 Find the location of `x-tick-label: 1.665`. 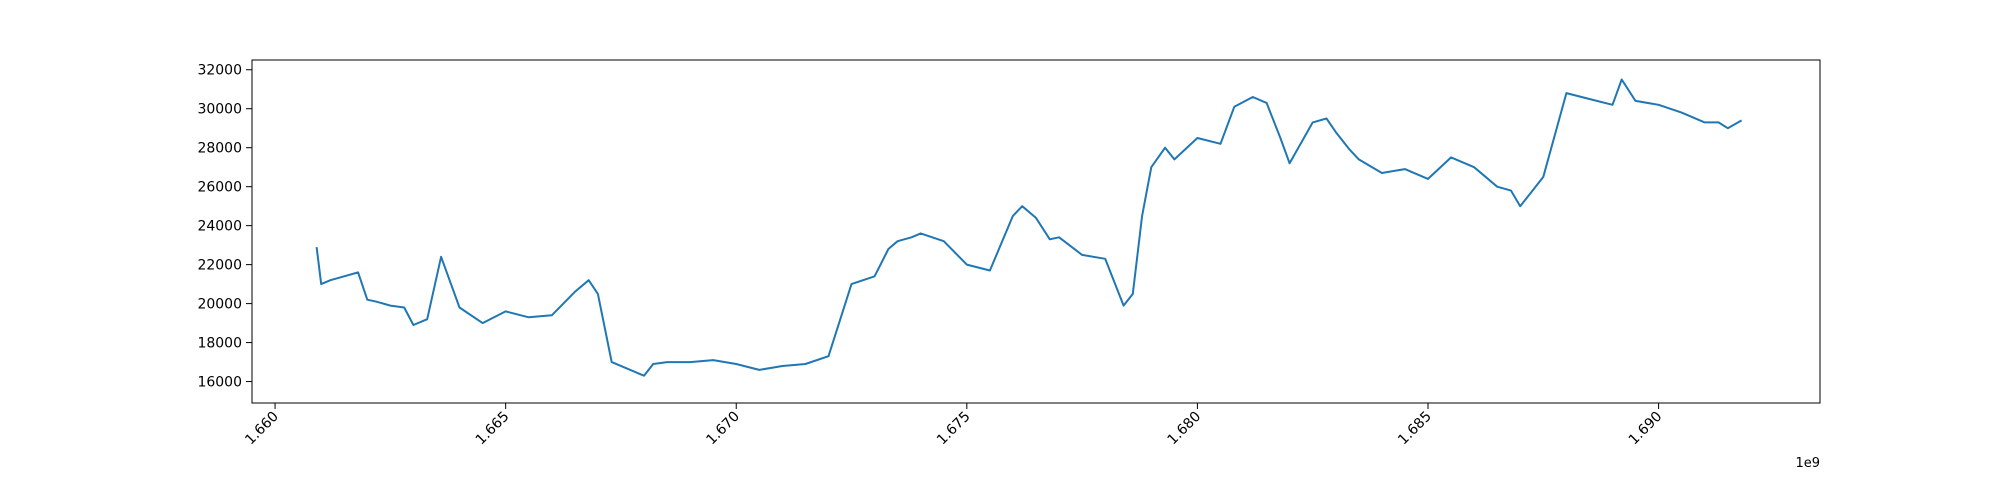

x-tick-label: 1.665 is located at coordinates (493, 429).